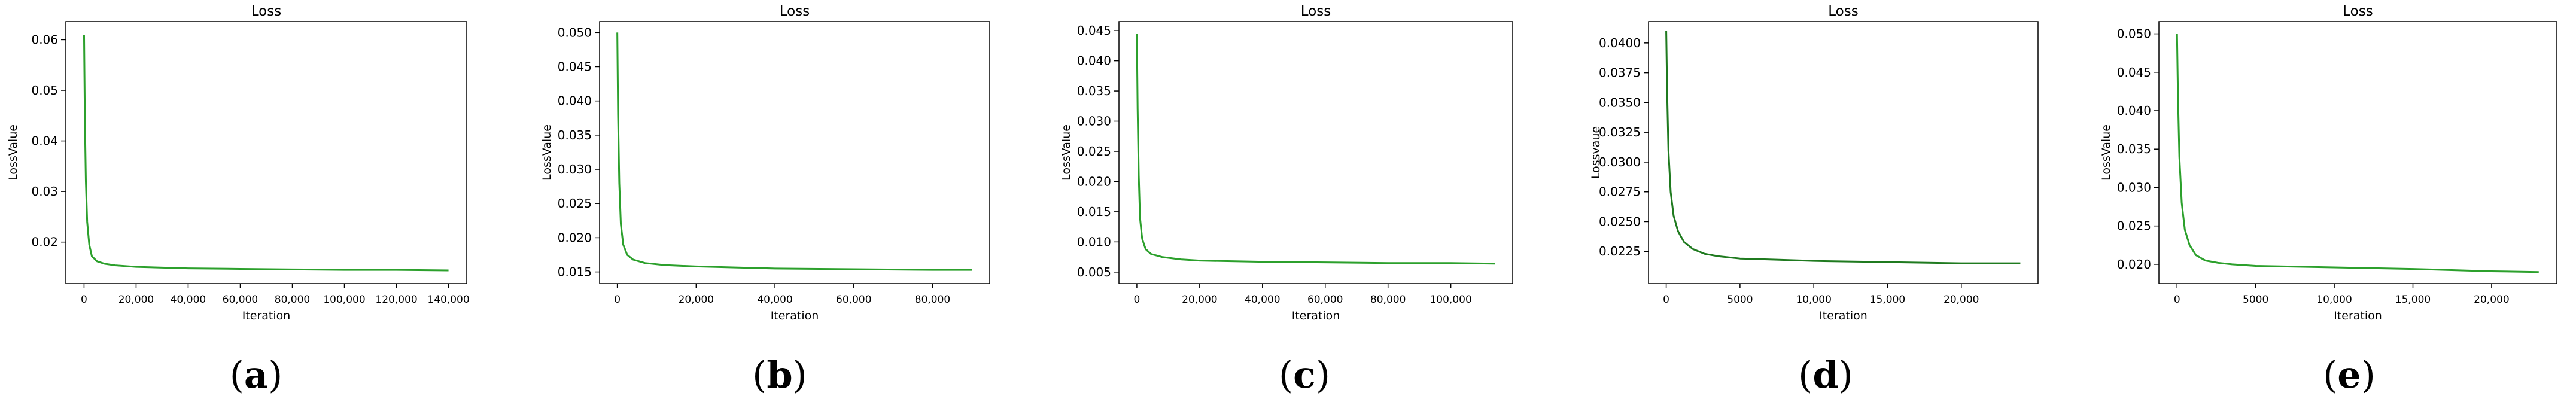  Describe the element at coordinates (1304, 375) in the screenshot. I see `caption-letter: c` at that location.